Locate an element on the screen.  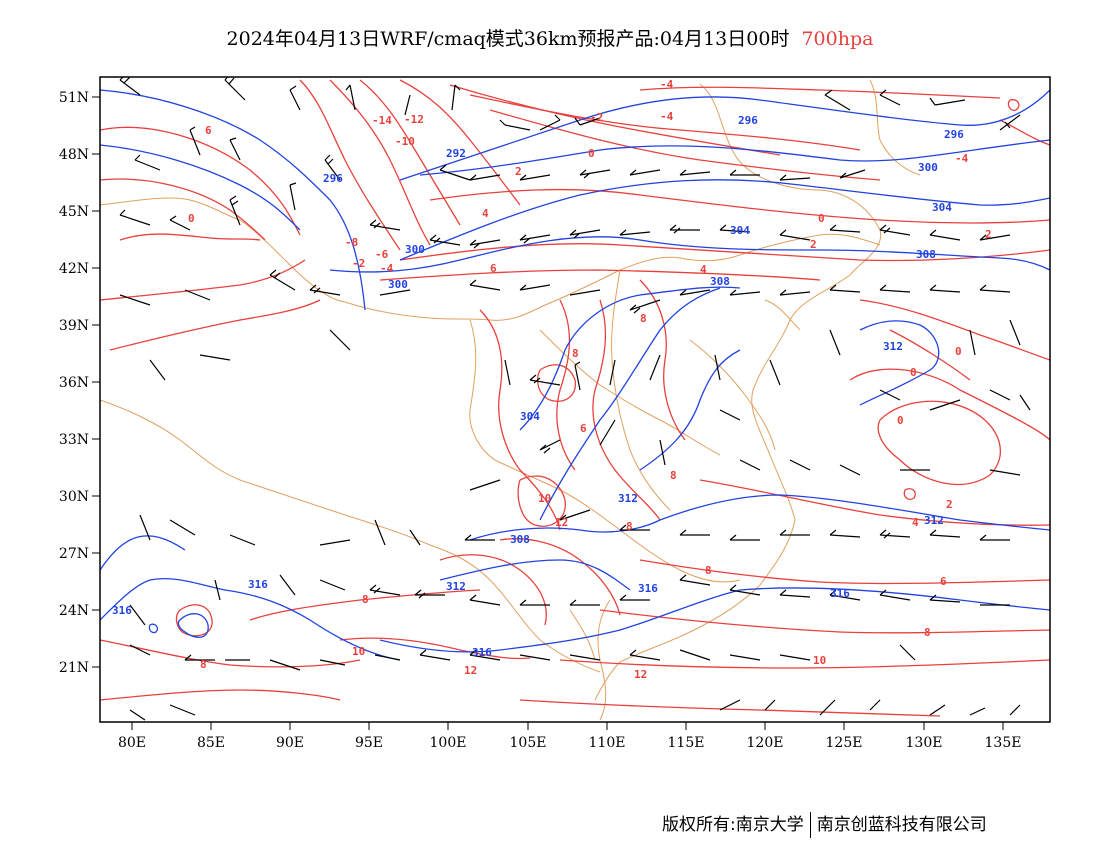
copyright-footer: 版权所有:南京大学 南京创蓝科技有限公司 is located at coordinates (824, 824).